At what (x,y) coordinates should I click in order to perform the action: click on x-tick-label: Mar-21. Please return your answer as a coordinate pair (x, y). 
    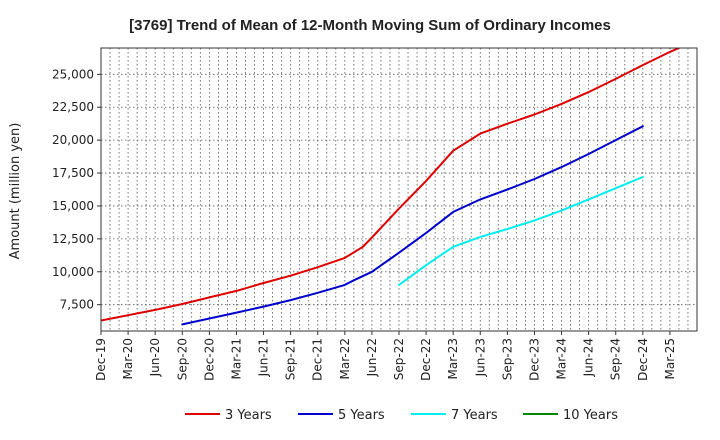
    Looking at the image, I should click on (236, 358).